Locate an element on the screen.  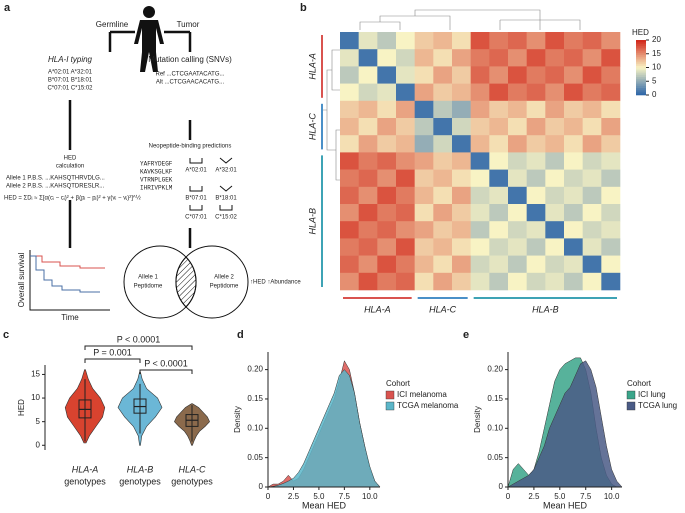
y-tick-label: 15 is located at coordinates (35, 374).